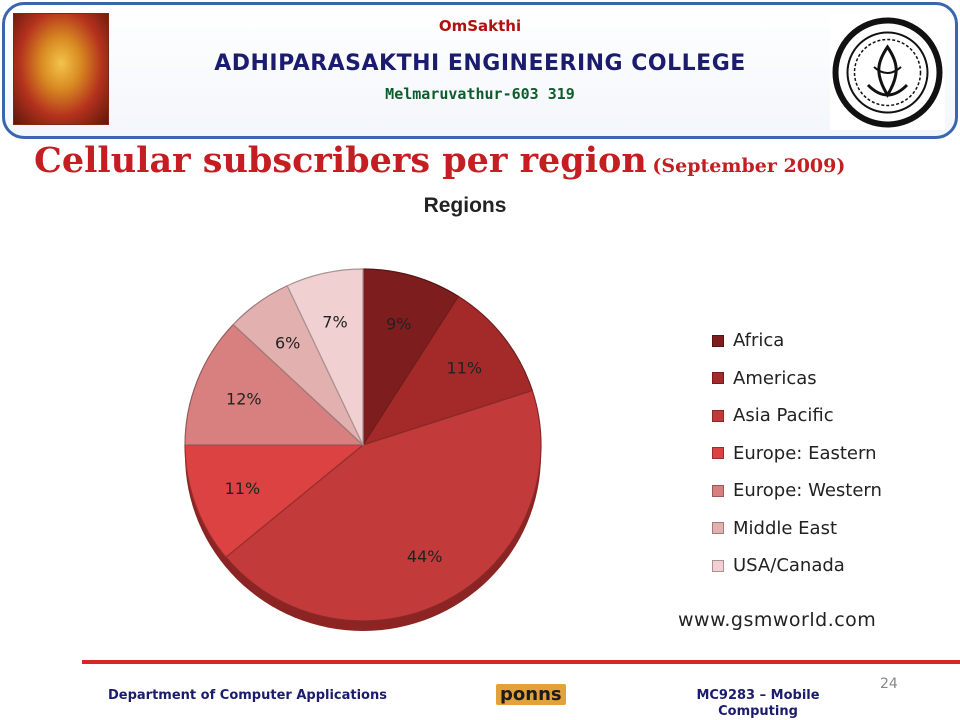 Image resolution: width=960 pixels, height=720 pixels. What do you see at coordinates (243, 488) in the screenshot?
I see `pie-label-europe-eastern: 11%` at bounding box center [243, 488].